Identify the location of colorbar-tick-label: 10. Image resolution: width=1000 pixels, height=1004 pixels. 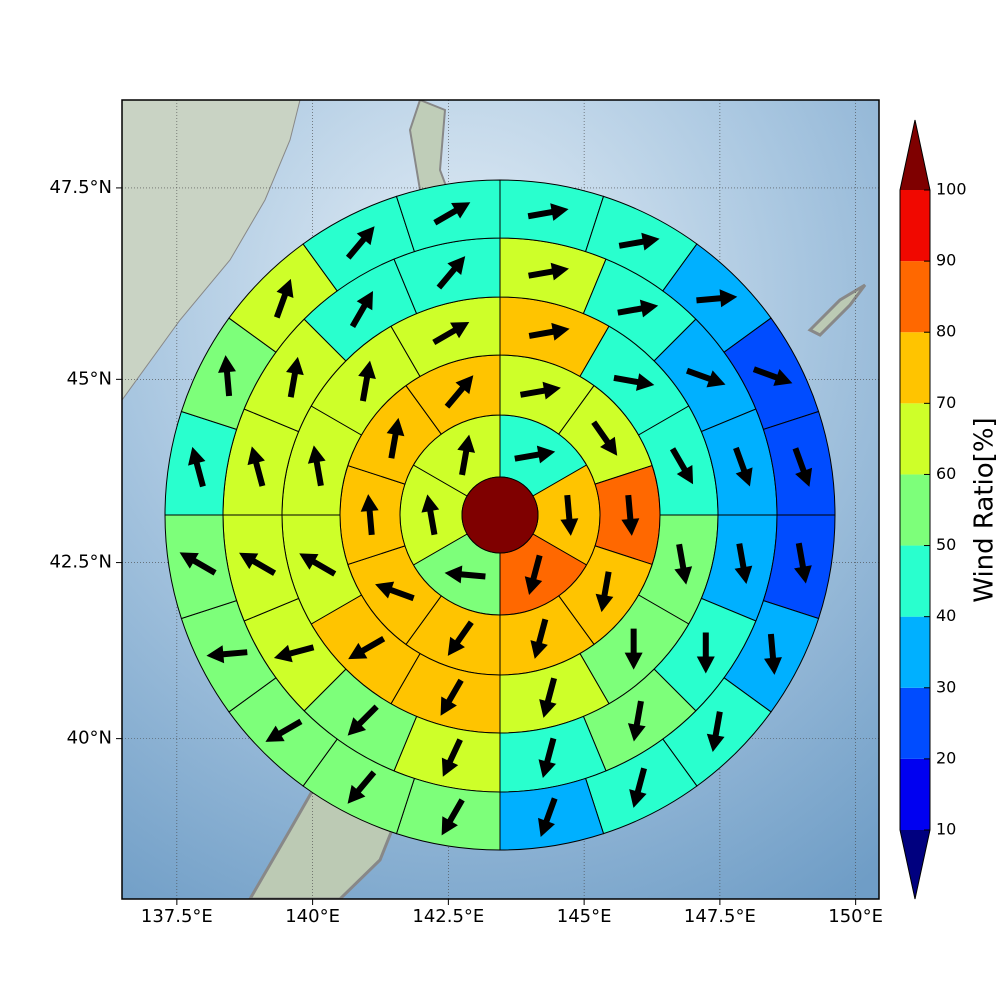
(946, 829).